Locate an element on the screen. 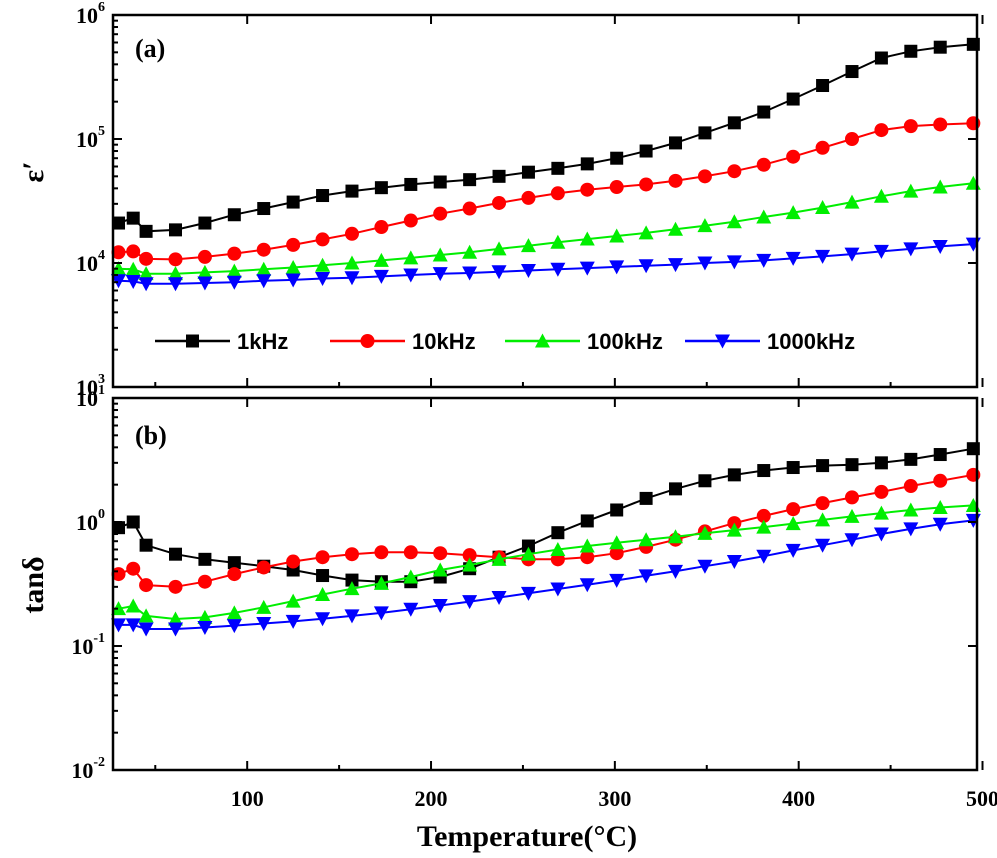  y-tick-label-b-3: 10¹ is located at coordinates (90, 397).